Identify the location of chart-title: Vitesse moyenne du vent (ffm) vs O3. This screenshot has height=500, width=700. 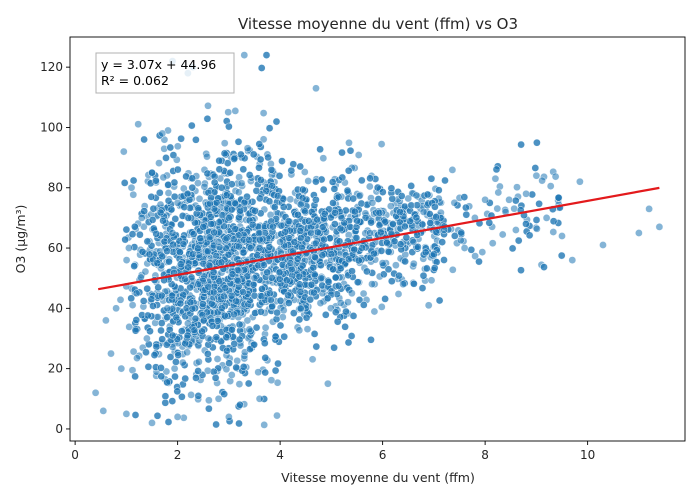
(378, 24).